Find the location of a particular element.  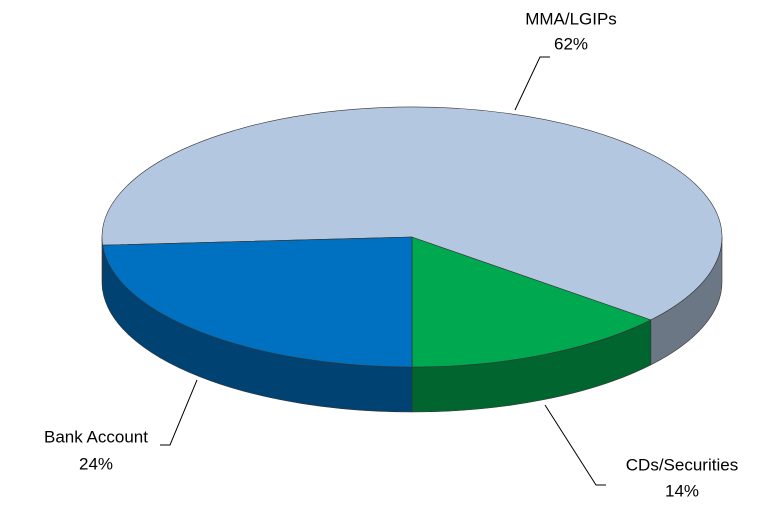

slice-label: MMA/LGIPs is located at coordinates (571, 18).